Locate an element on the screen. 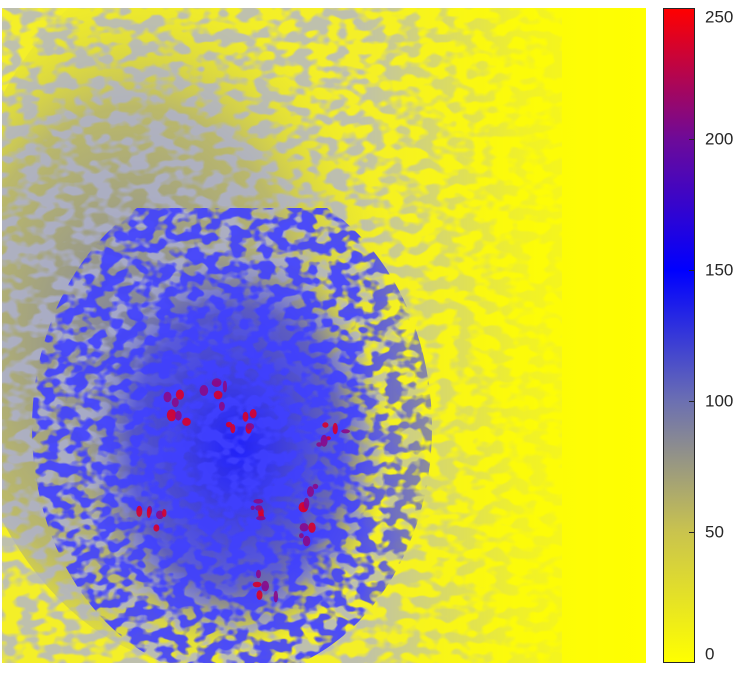 Image resolution: width=738 pixels, height=674 pixels. colorbar-tick-label: 150 is located at coordinates (719, 270).